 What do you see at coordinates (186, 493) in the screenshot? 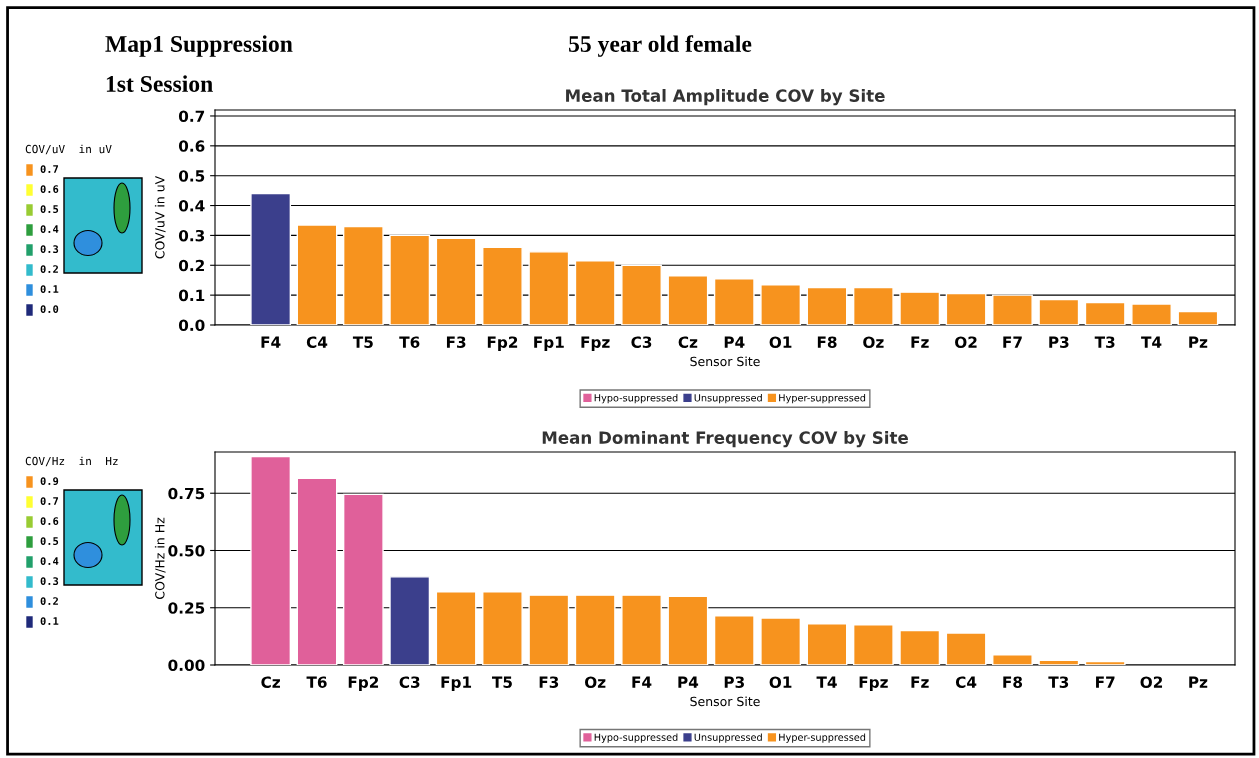
I see `y-tick-label: 0.75` at bounding box center [186, 493].